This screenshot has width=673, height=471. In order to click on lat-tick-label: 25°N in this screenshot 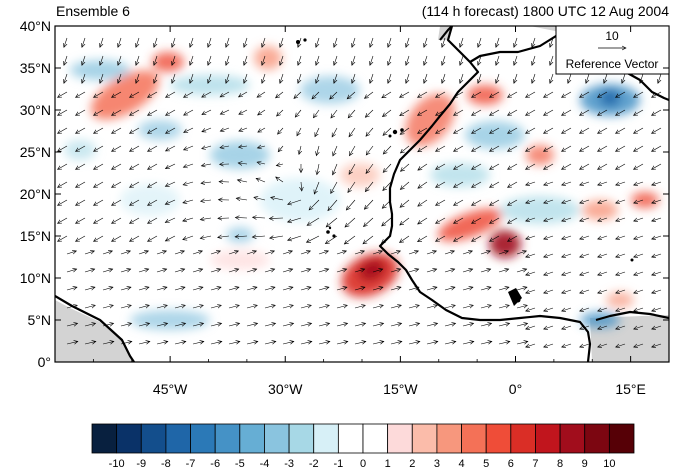, I will do `click(35, 152)`.